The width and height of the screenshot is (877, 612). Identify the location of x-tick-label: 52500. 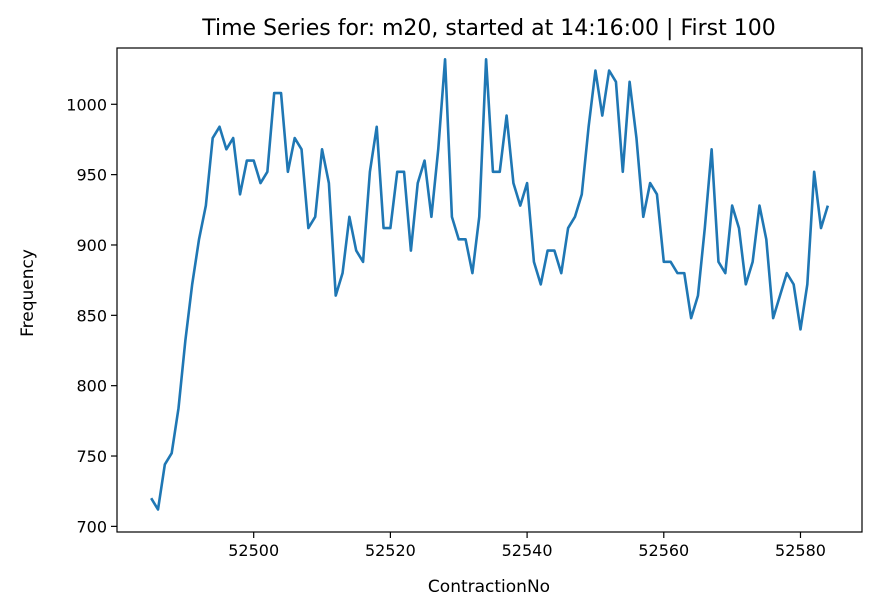
(253, 550).